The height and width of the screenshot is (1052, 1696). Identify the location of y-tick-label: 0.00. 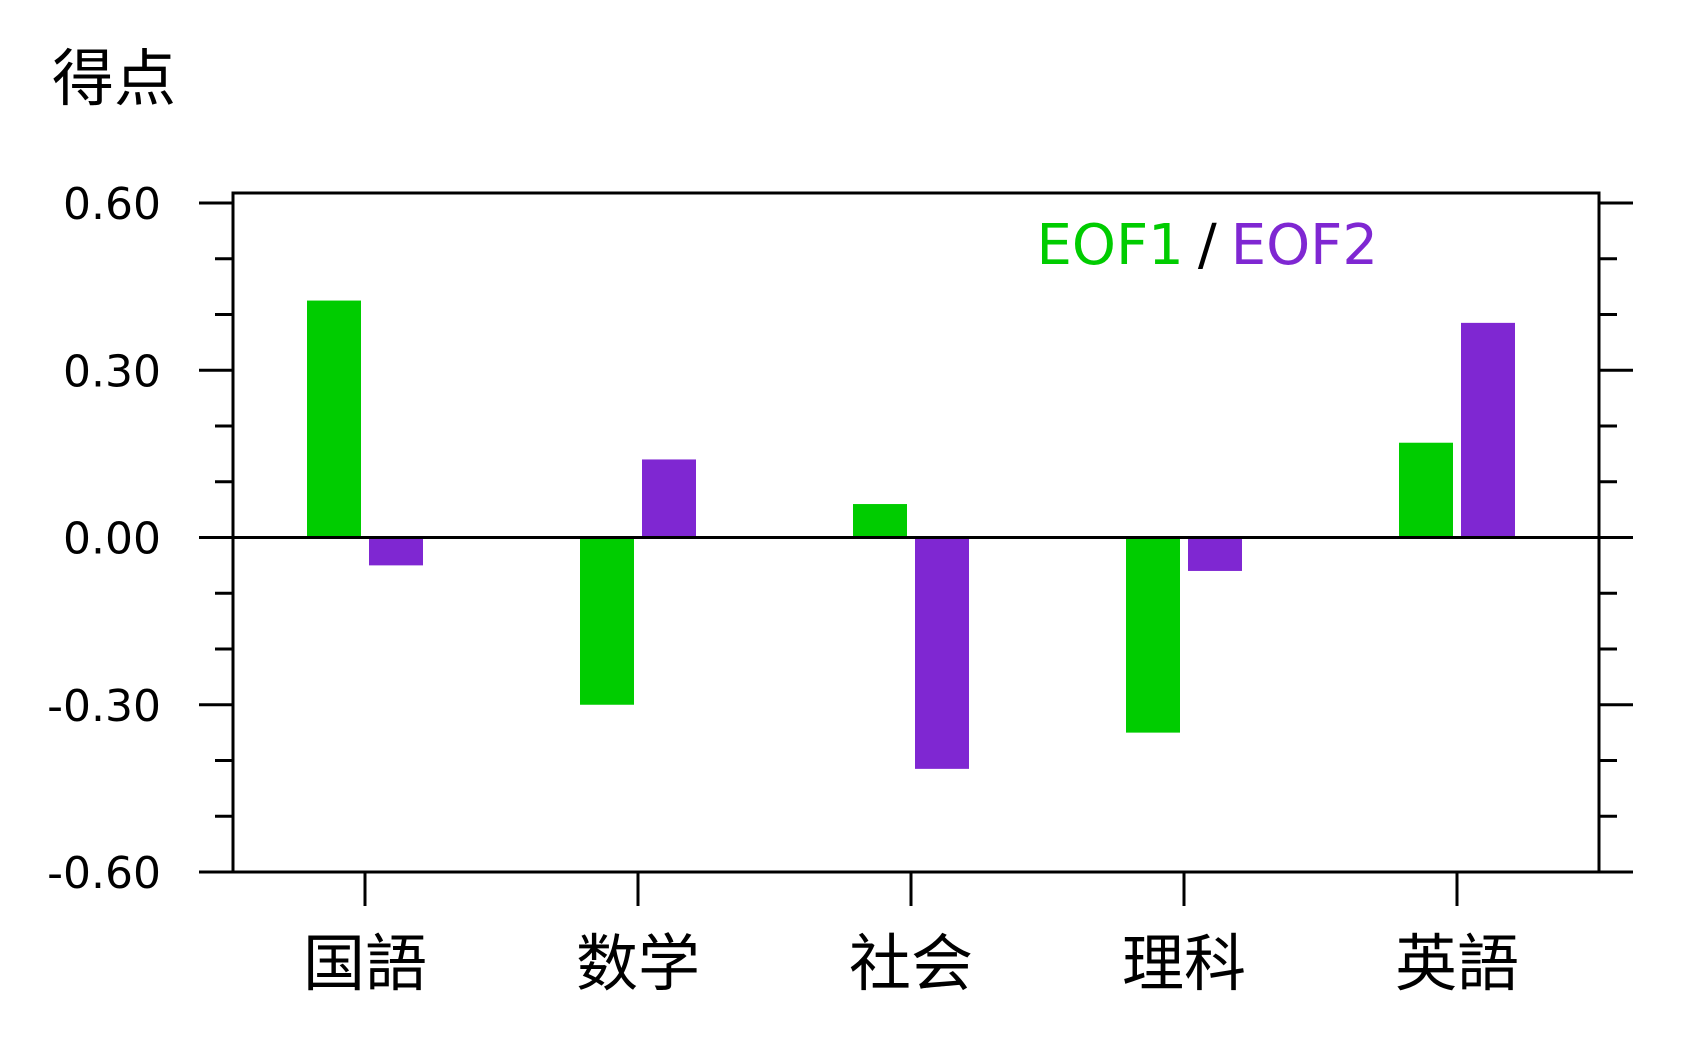
(112, 539).